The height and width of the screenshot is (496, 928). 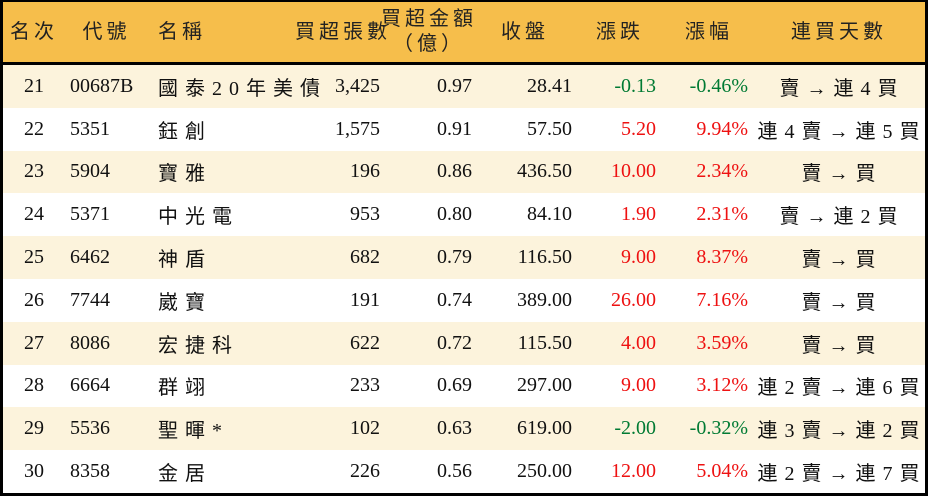 What do you see at coordinates (454, 428) in the screenshot?
I see `cell-amount: 0.63` at bounding box center [454, 428].